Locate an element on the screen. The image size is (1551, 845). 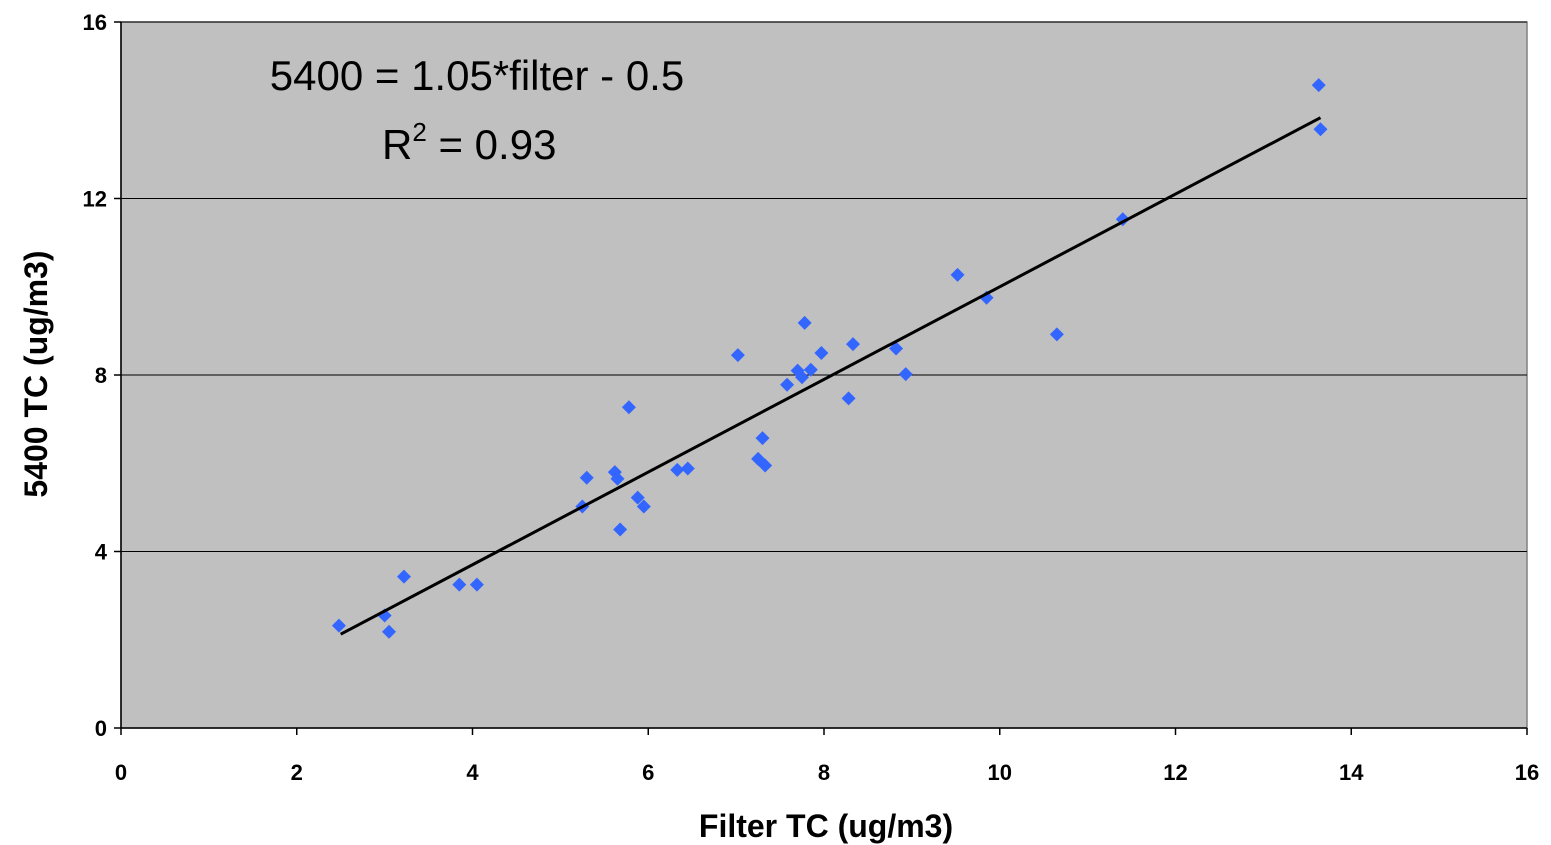
r-squared-annotation: R2 = 0.93 is located at coordinates (469, 142).